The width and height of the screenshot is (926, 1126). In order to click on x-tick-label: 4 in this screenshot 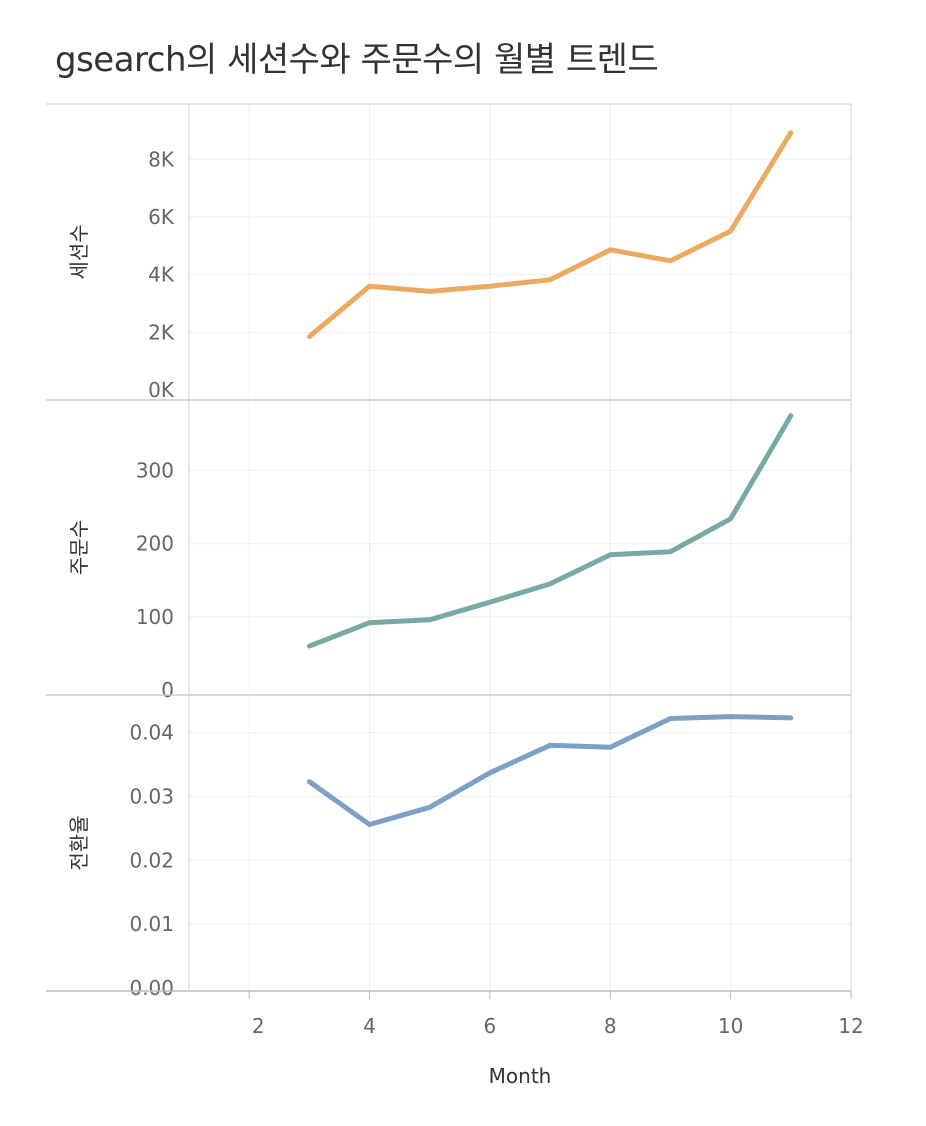, I will do `click(369, 1026)`.